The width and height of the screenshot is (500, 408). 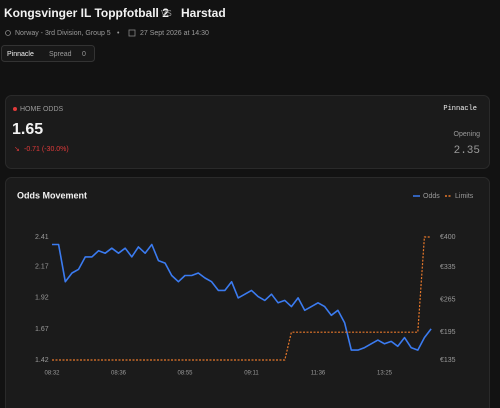 I want to click on y-tick-label: 2.17, so click(x=42, y=267).